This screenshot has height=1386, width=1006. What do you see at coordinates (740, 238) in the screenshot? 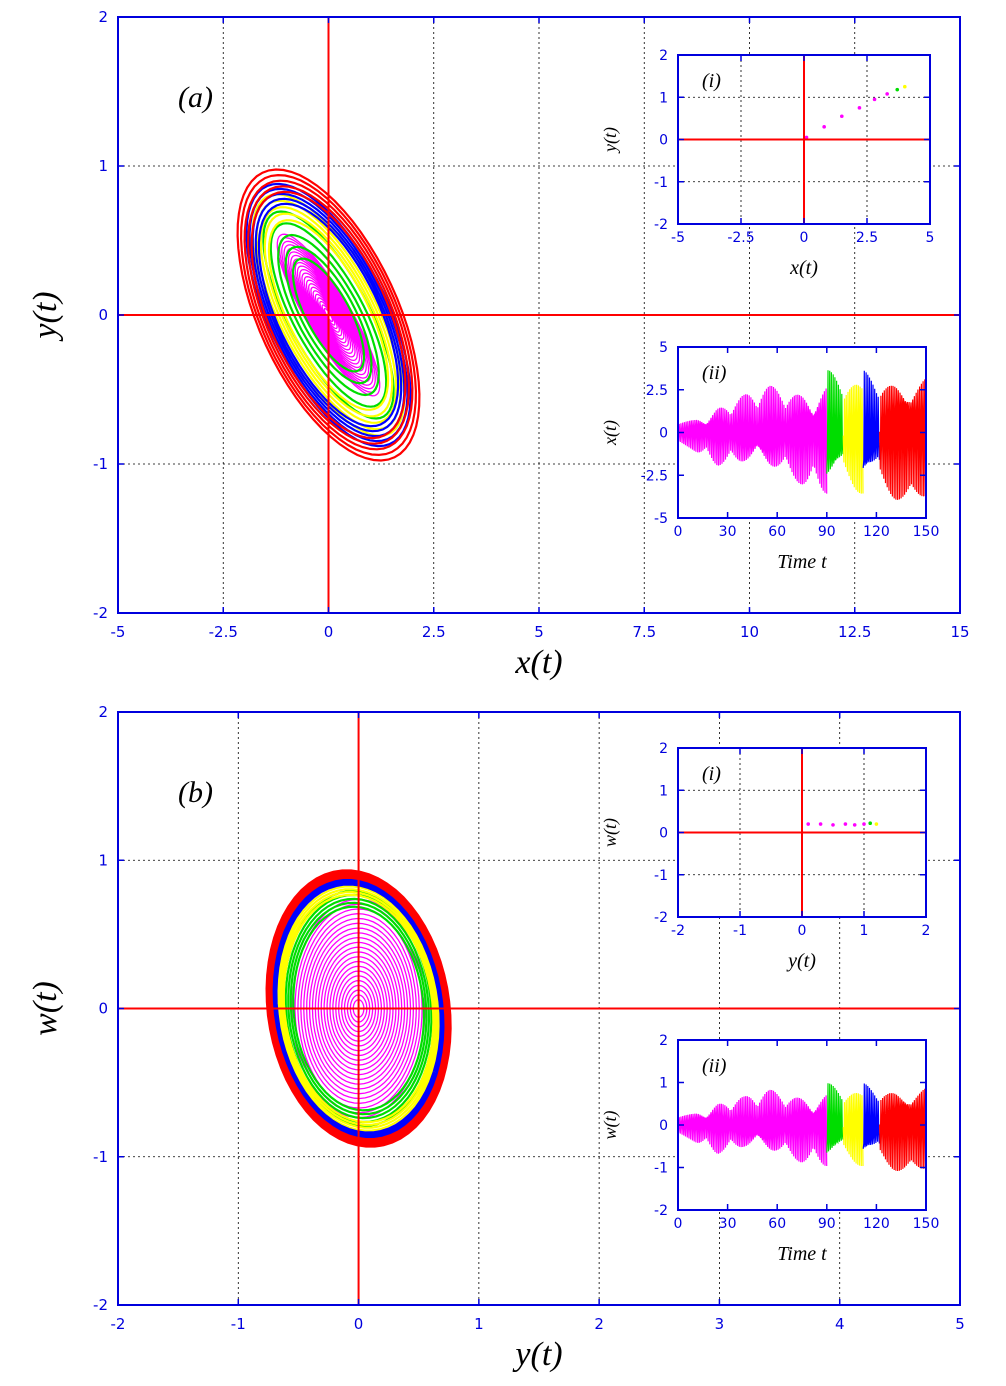
I see `x-tick-label: -2.5` at bounding box center [740, 238].